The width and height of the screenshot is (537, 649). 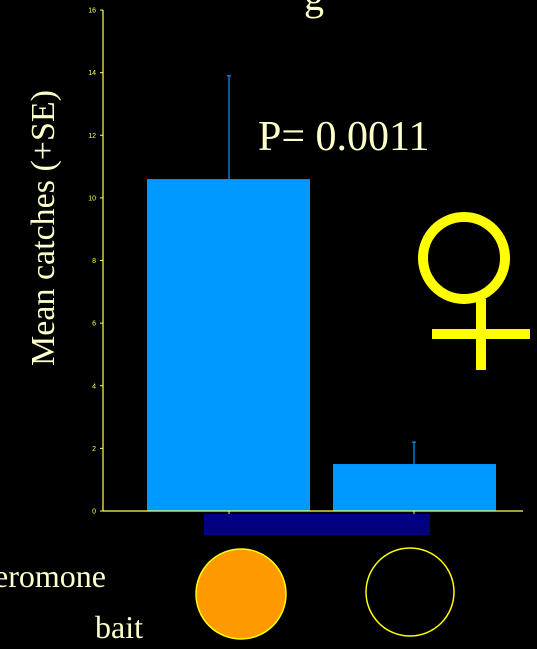 What do you see at coordinates (119, 627) in the screenshot?
I see `category-key-text-line2: bait` at bounding box center [119, 627].